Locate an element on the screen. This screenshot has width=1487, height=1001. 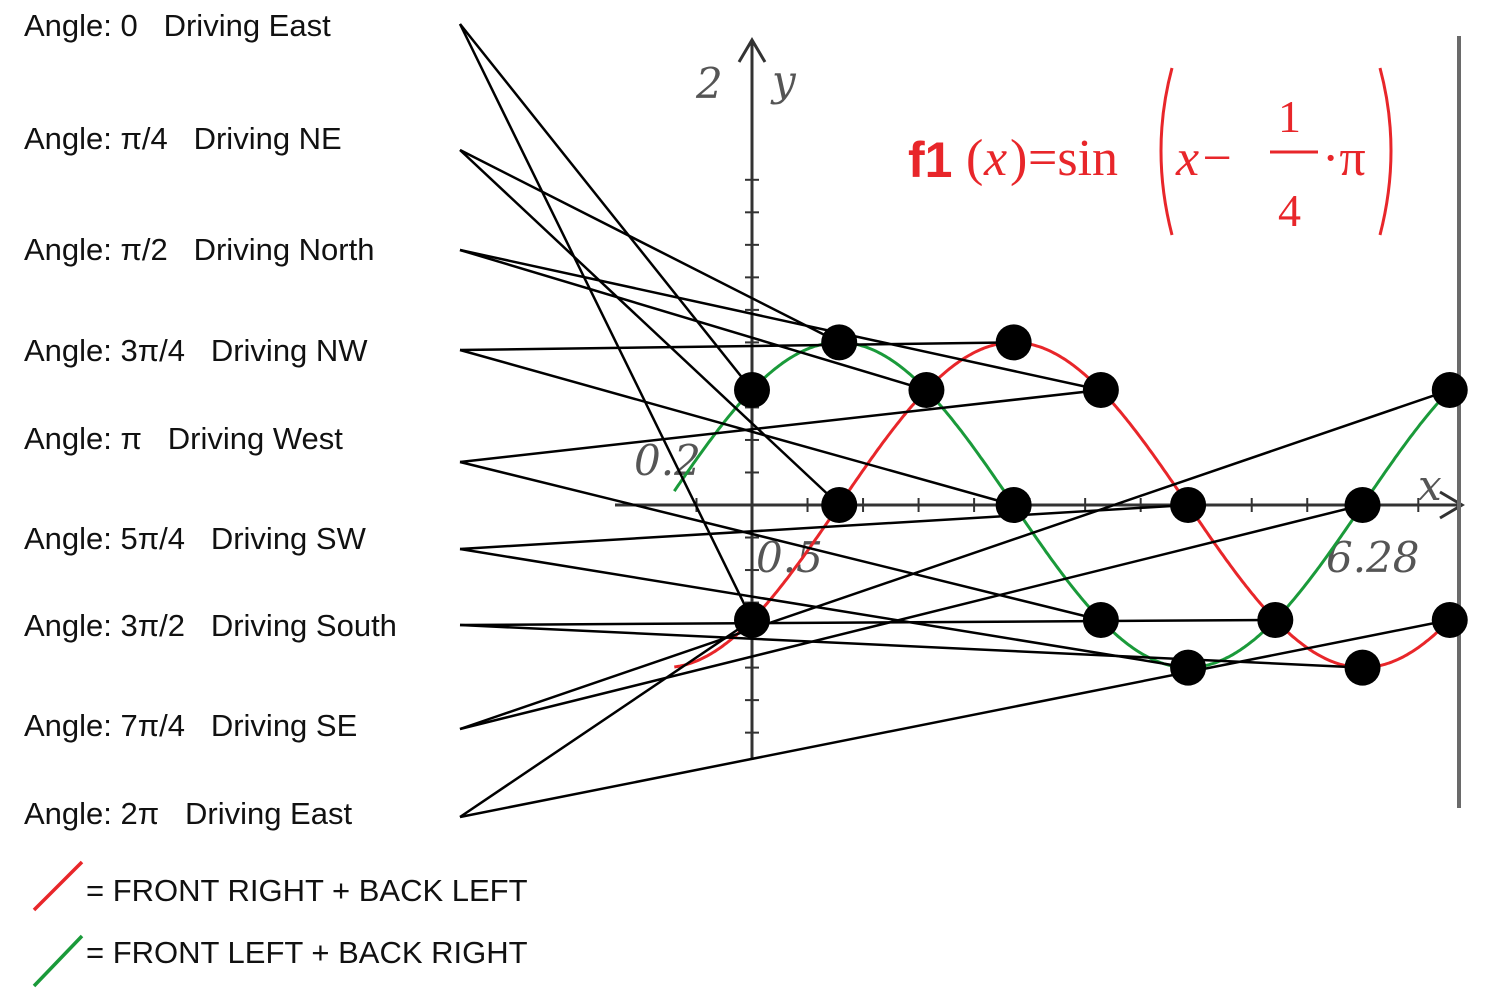
formula-open-paren: ( is located at coordinates (974, 158).